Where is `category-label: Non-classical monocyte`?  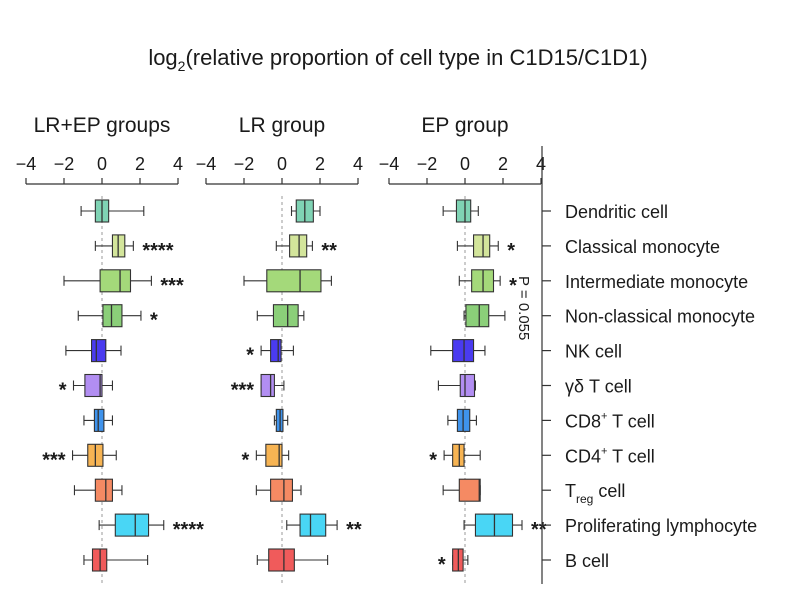 category-label: Non-classical monocyte is located at coordinates (660, 317).